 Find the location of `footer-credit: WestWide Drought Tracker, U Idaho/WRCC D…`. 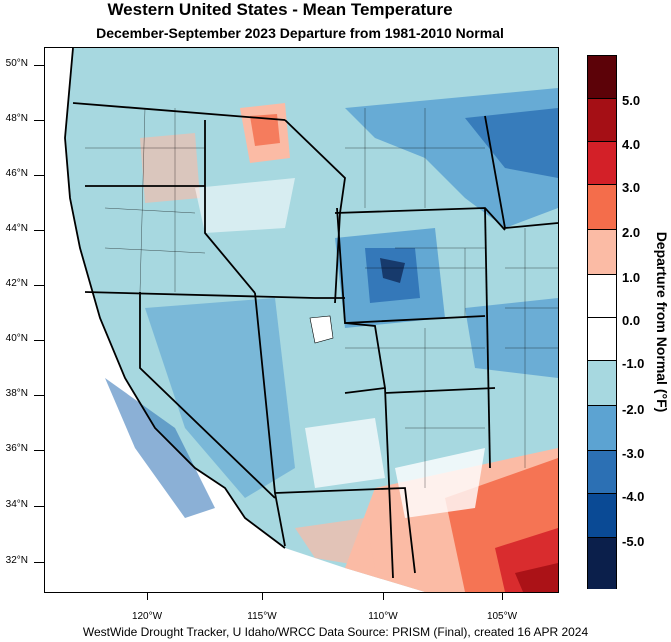

footer-credit: WestWide Drought Tracker, U Idaho/WRCC D… is located at coordinates (335, 632).